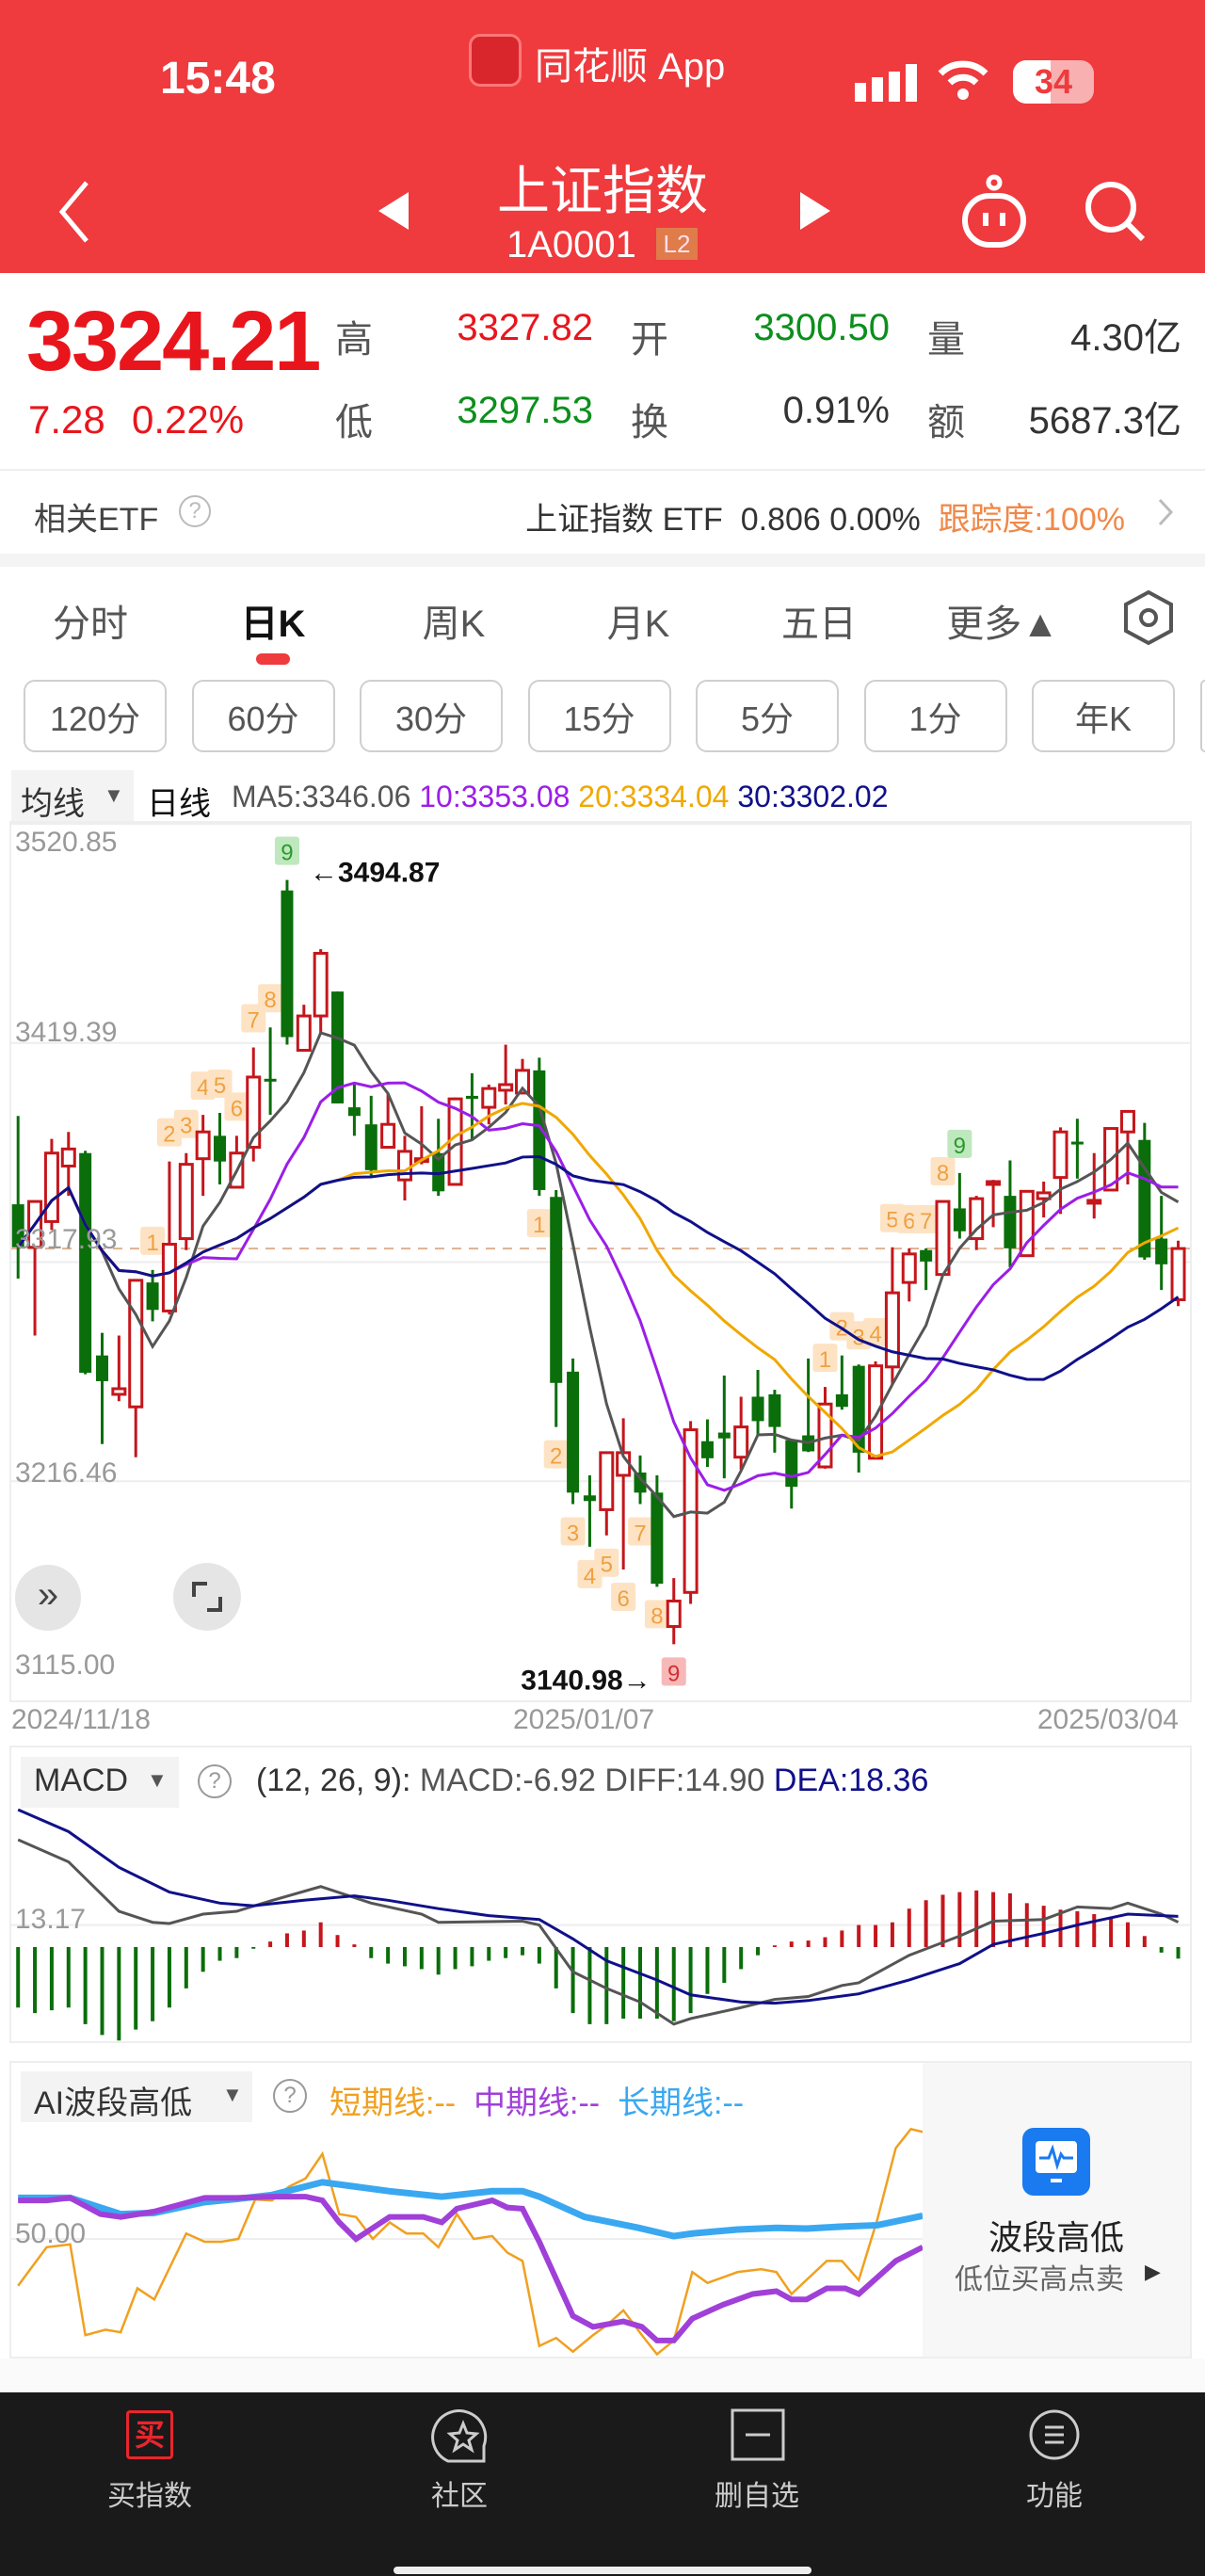 The image size is (1205, 2576). Describe the element at coordinates (179, 804) in the screenshot. I see `kline-type: 日线` at that location.